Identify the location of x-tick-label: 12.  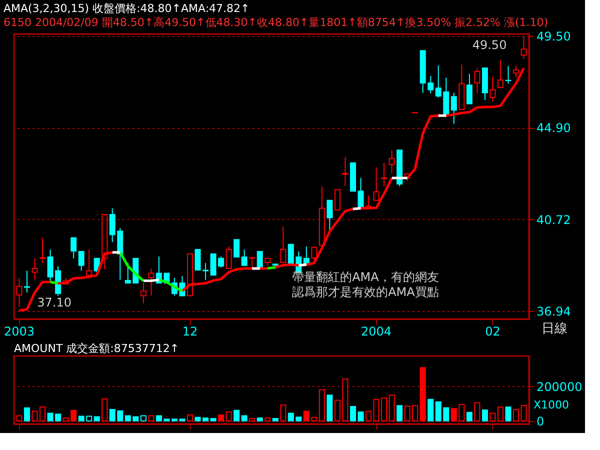
(190, 331).